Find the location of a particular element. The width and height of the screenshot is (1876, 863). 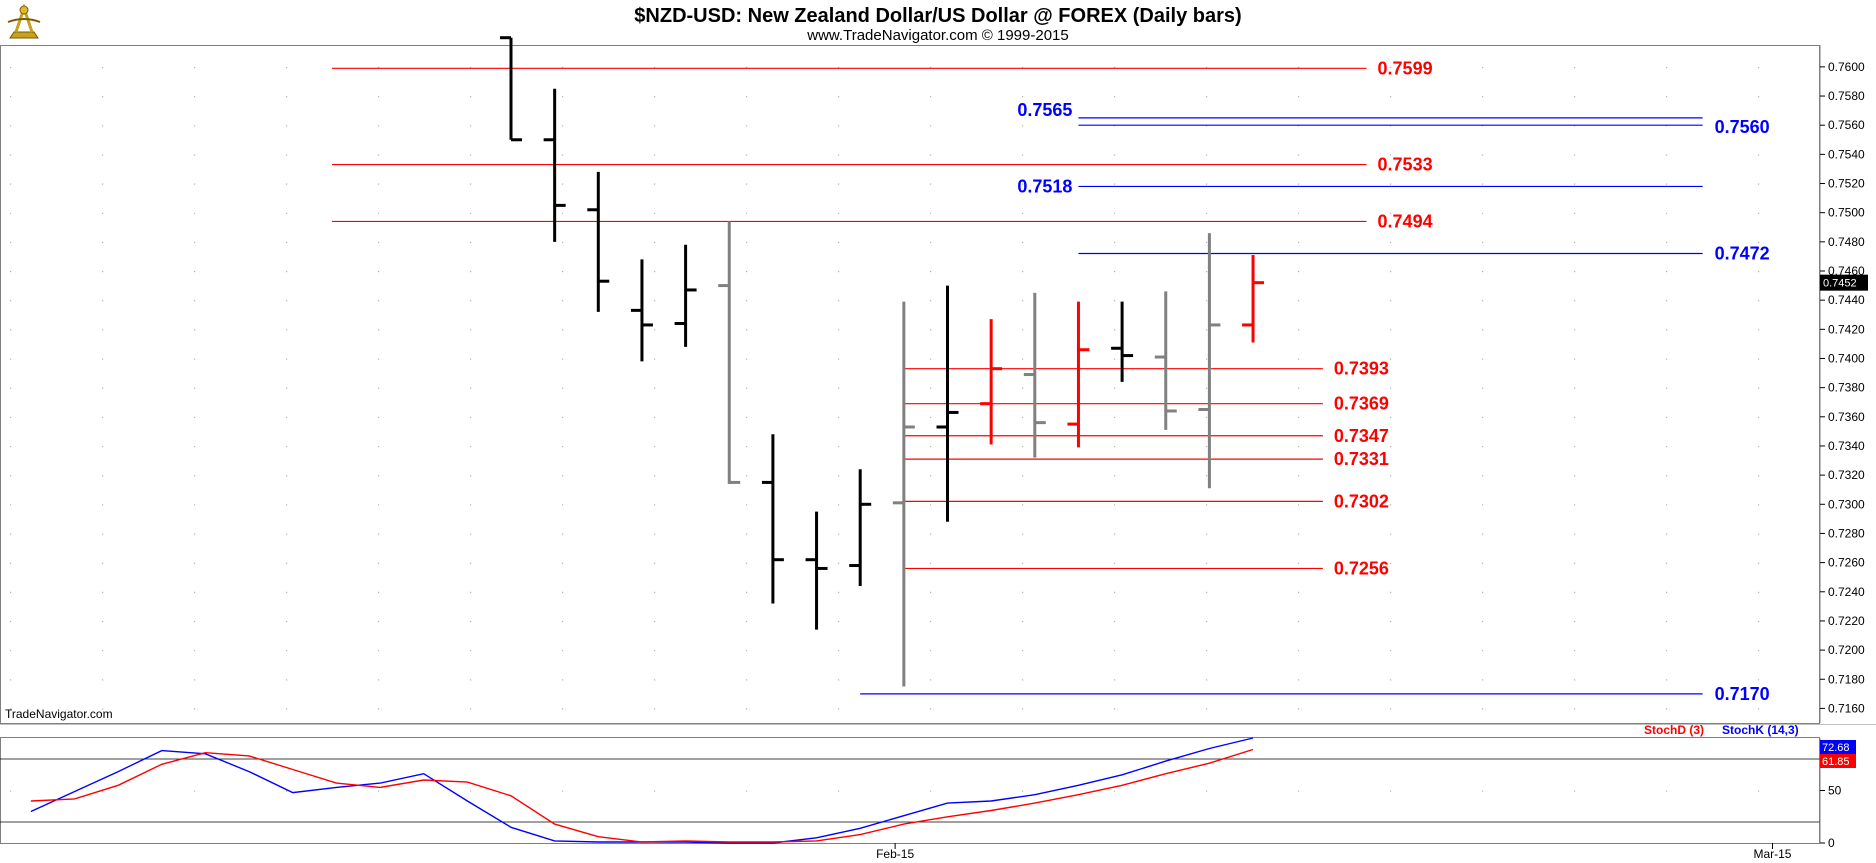

stochd-value-badge is located at coordinates (1838, 761).